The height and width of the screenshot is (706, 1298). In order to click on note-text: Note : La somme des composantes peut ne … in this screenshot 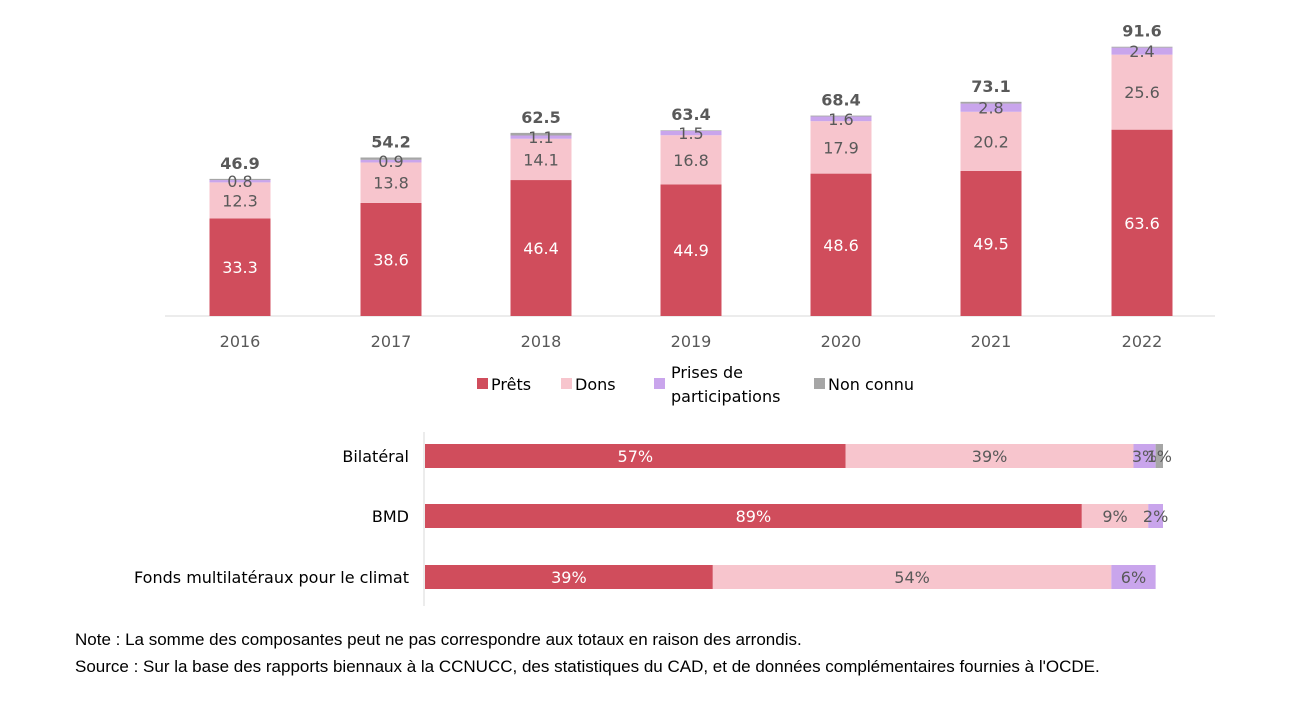, I will do `click(438, 639)`.